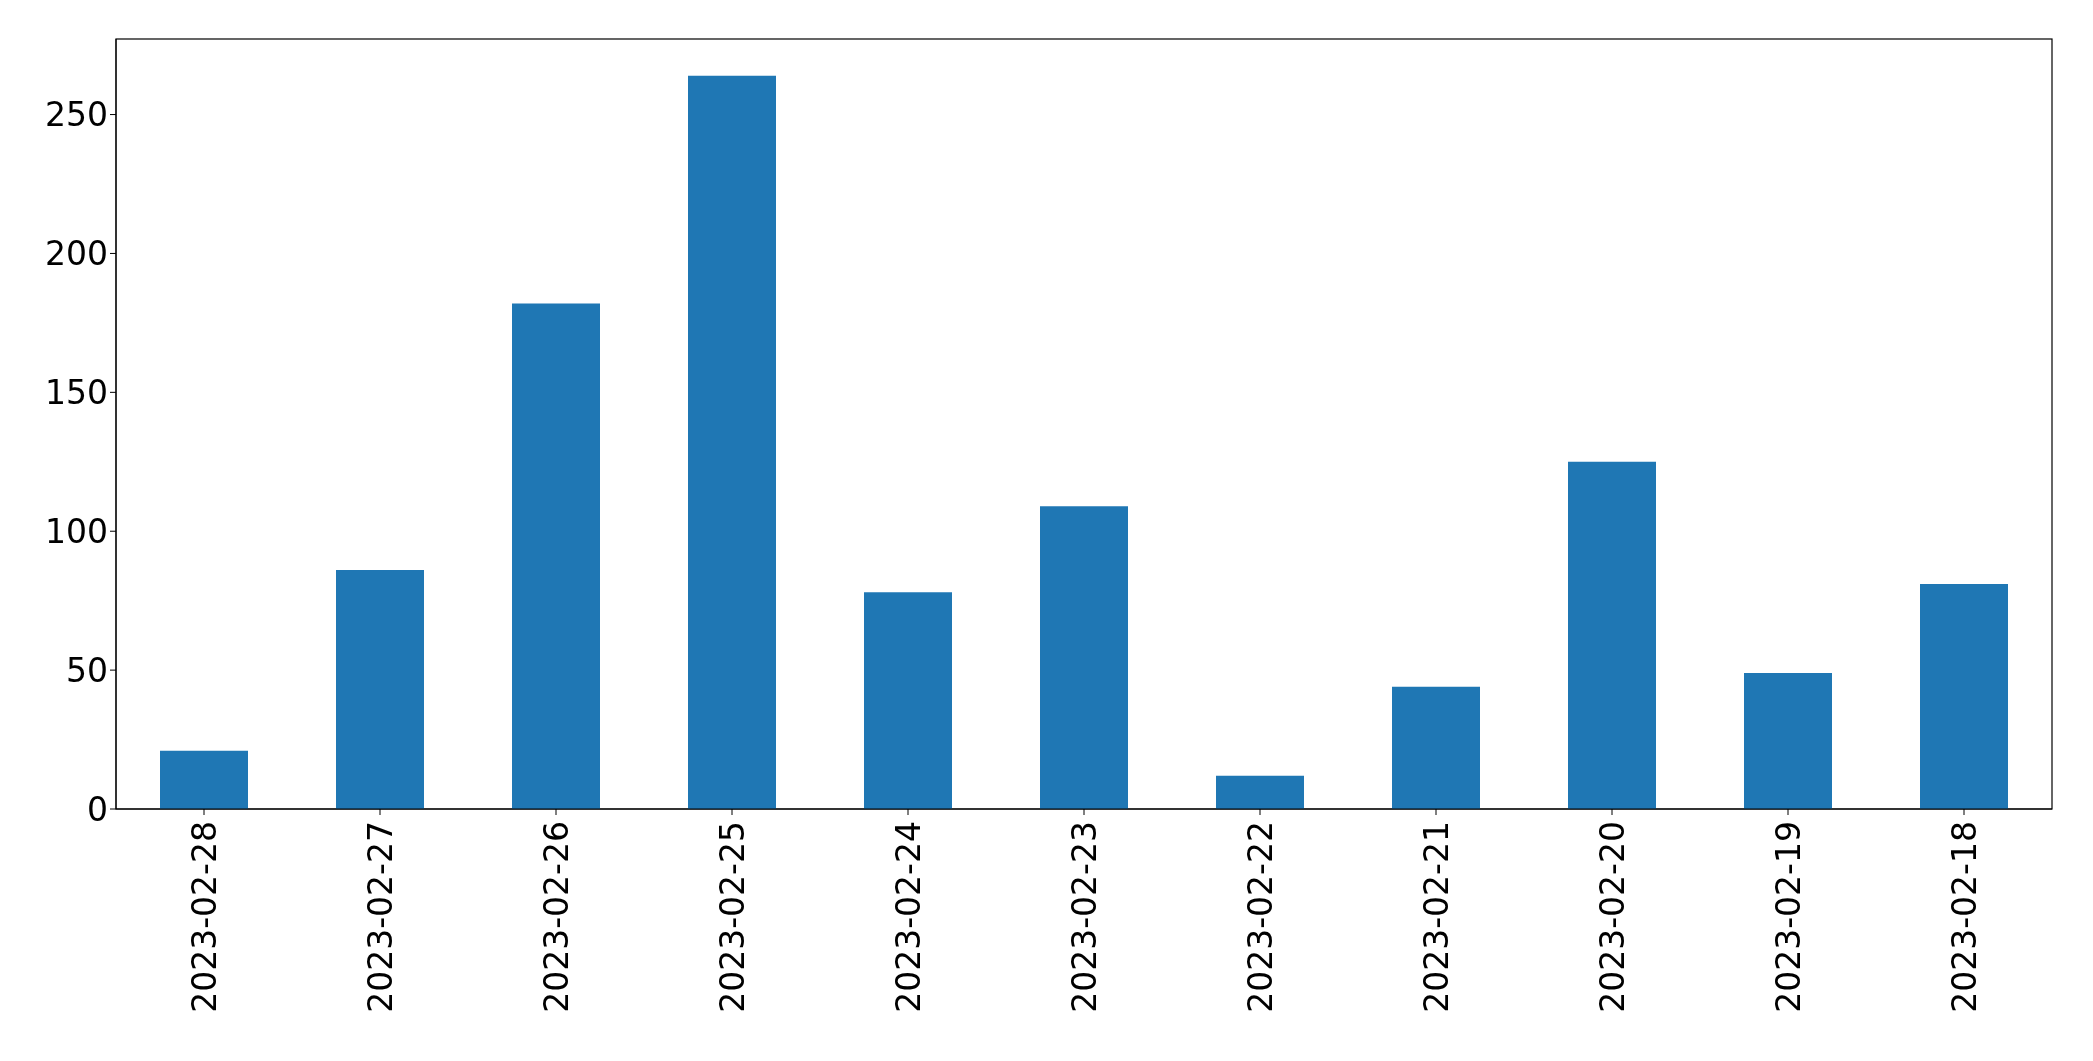 Image resolution: width=2093 pixels, height=1061 pixels. What do you see at coordinates (76, 115) in the screenshot?
I see `y-tick-label: 250` at bounding box center [76, 115].